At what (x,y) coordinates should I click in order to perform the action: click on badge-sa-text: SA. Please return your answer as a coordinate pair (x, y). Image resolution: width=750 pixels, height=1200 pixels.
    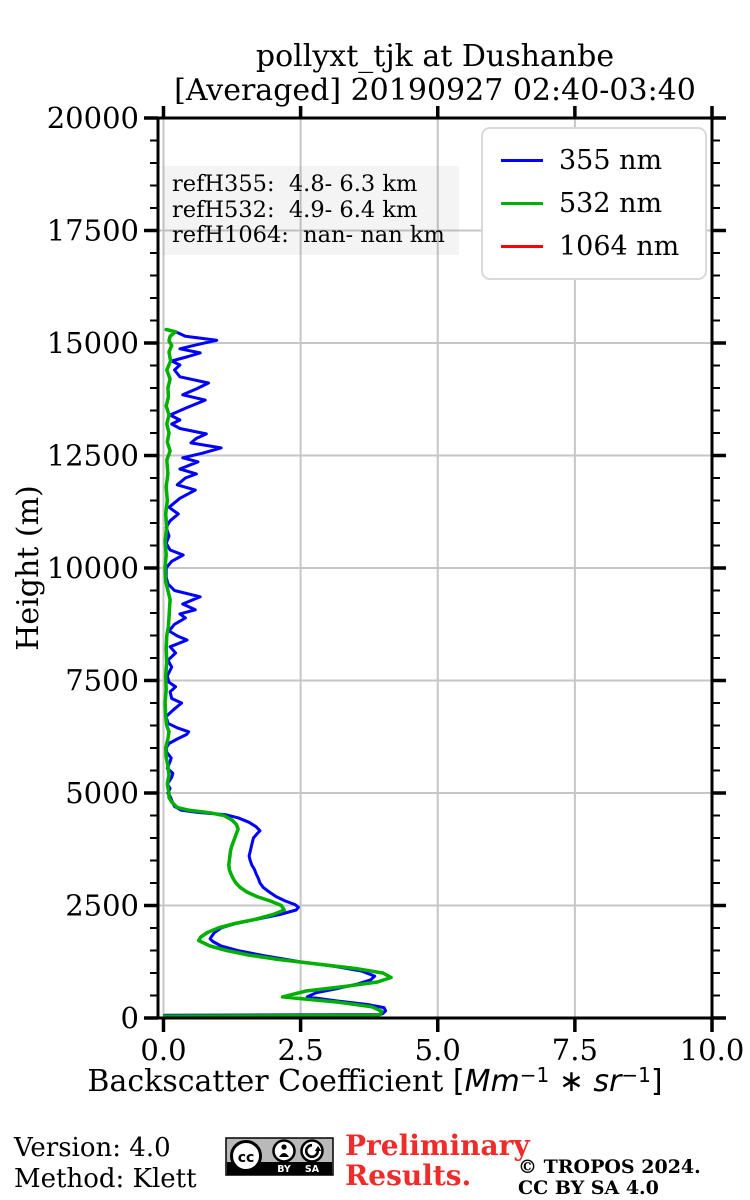
    Looking at the image, I should click on (312, 1169).